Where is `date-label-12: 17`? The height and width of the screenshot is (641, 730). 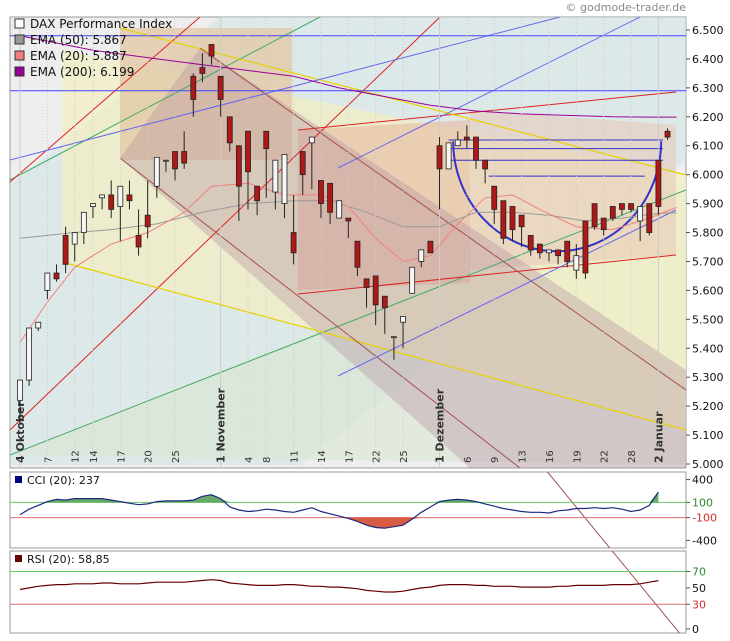 date-label-12: 17 is located at coordinates (349, 456).